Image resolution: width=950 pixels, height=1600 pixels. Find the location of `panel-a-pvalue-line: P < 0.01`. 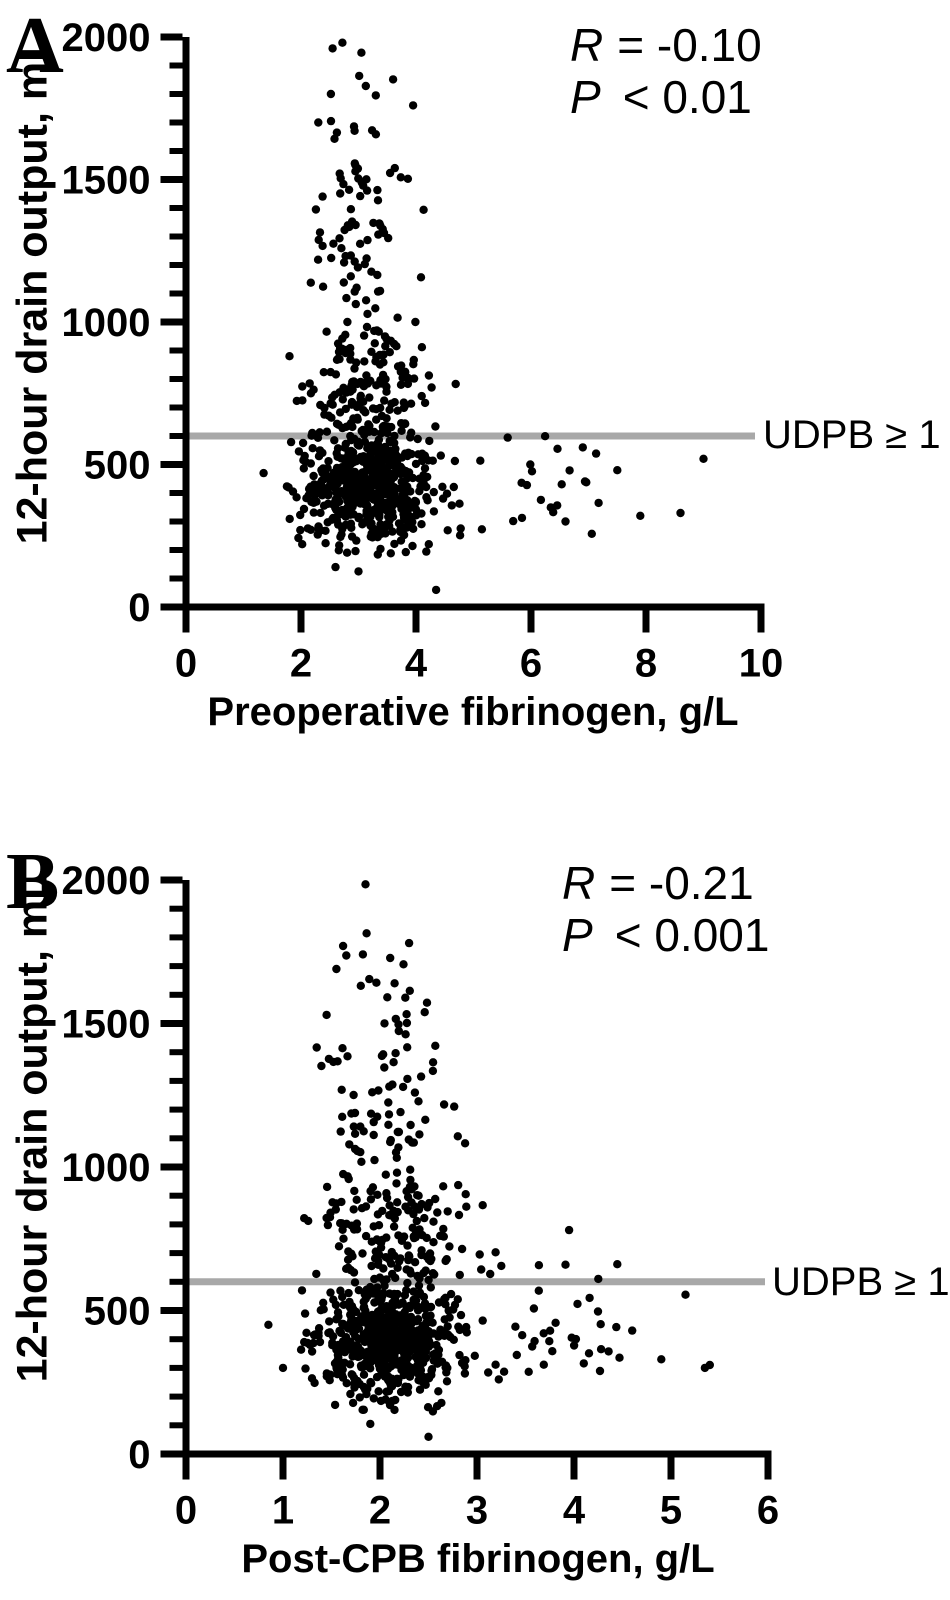

panel-a-pvalue-line: P < 0.01 is located at coordinates (666, 97).